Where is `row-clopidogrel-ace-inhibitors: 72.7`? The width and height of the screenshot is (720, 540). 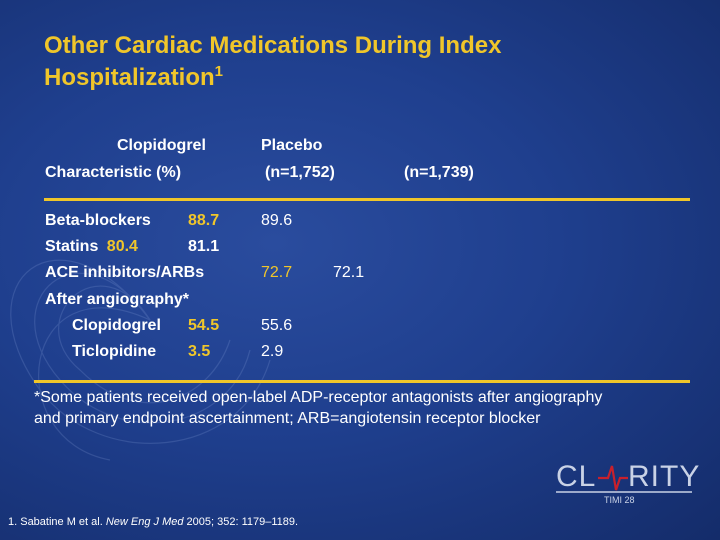
row-clopidogrel-ace-inhibitors: 72.7 is located at coordinates (277, 272).